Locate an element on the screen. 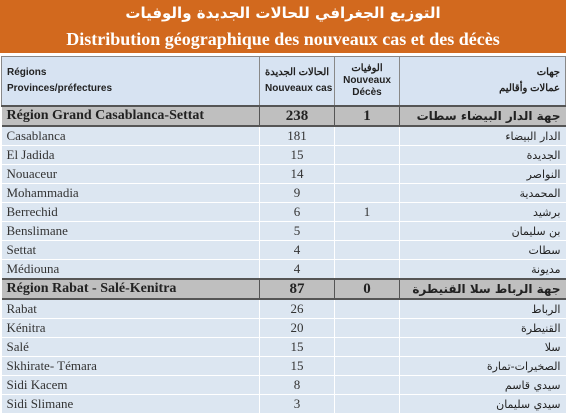  table-row: Kénitra 20 القنيطرة is located at coordinates (283, 328).